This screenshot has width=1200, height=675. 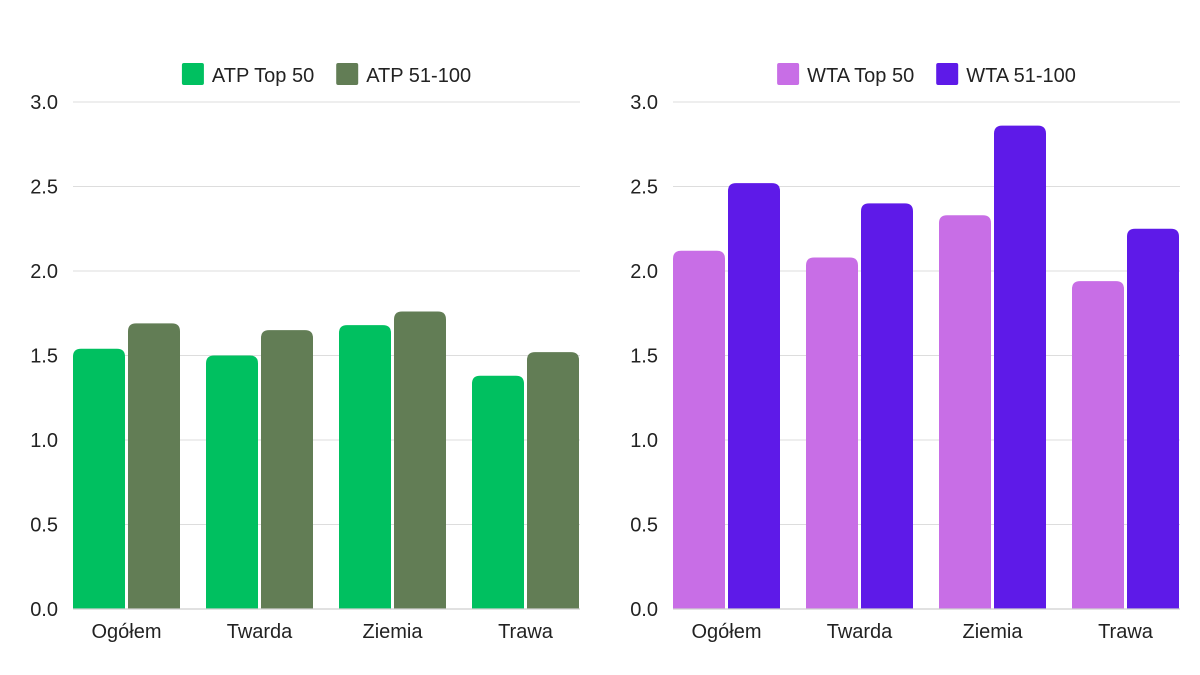 What do you see at coordinates (926, 75) in the screenshot?
I see `legend: WTA Top 50 WTA 51-100` at bounding box center [926, 75].